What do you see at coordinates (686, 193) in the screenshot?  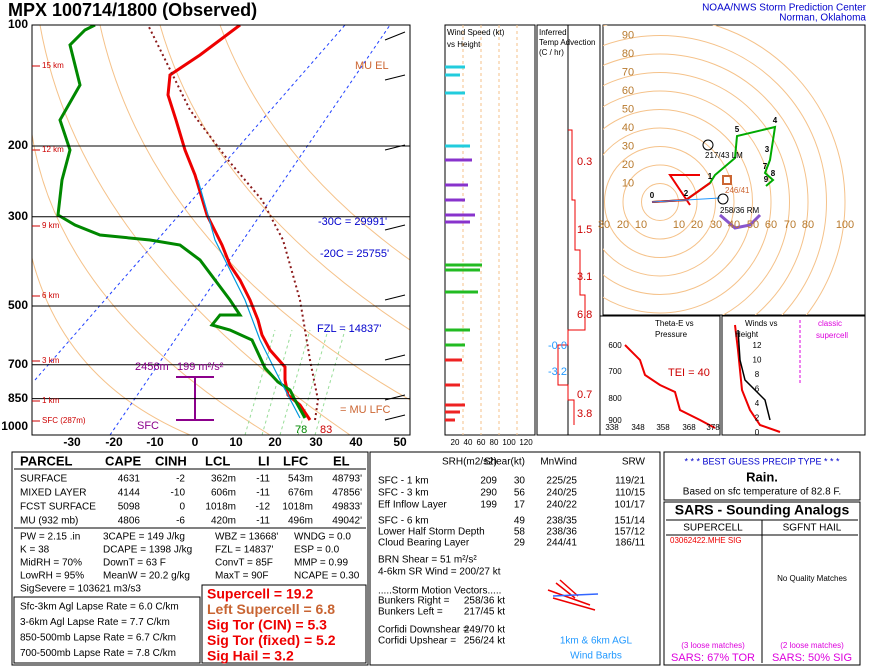 I see `hodo-point: 2` at bounding box center [686, 193].